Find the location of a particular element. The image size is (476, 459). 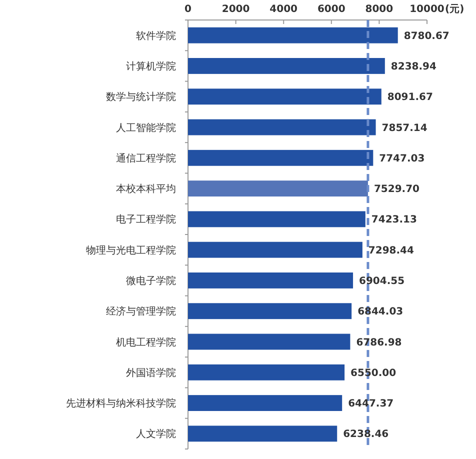

data-label: 8780.67 is located at coordinates (427, 36).